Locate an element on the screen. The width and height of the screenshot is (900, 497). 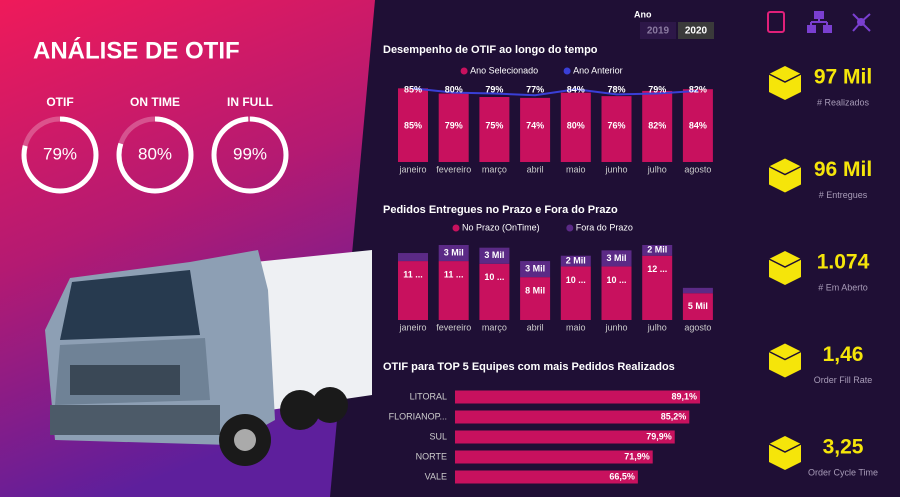
gauge-value: 80% is located at coordinates (155, 153).